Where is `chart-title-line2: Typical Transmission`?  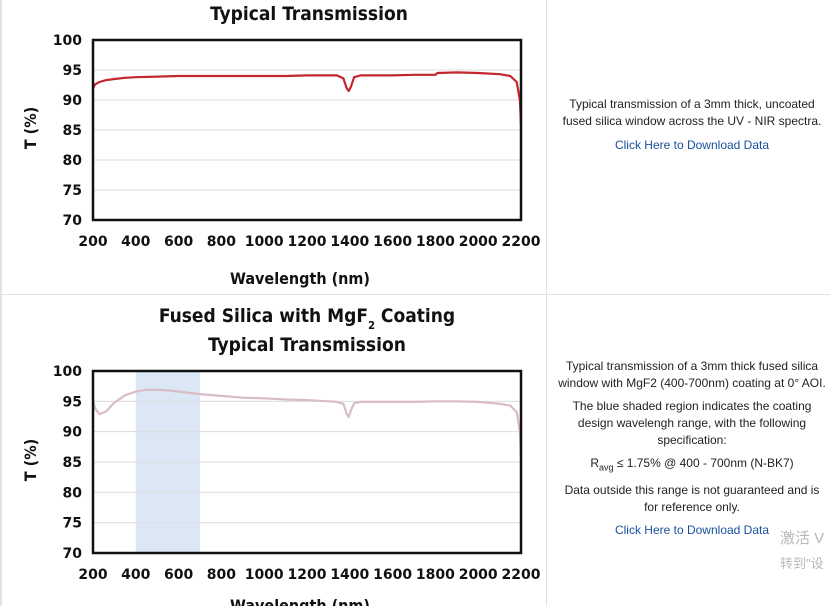 chart-title-line2: Typical Transmission is located at coordinates (307, 345).